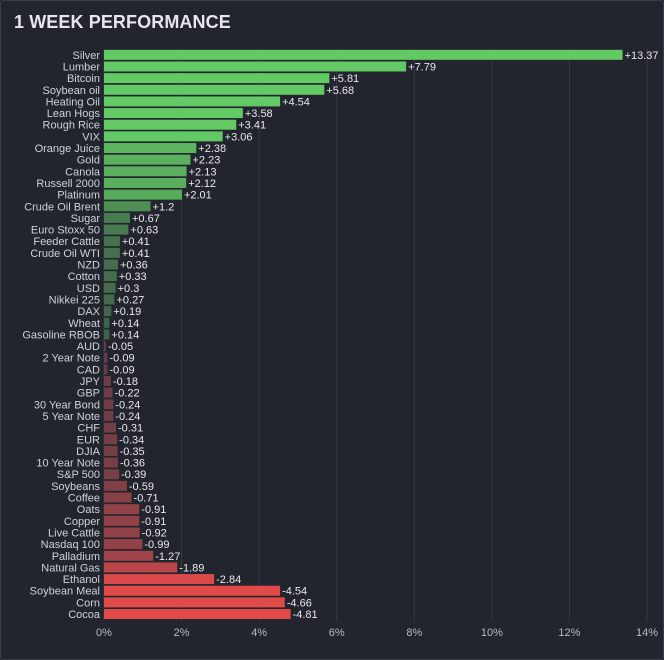 The height and width of the screenshot is (660, 664). What do you see at coordinates (86, 56) in the screenshot?
I see `category-label: Silver` at bounding box center [86, 56].